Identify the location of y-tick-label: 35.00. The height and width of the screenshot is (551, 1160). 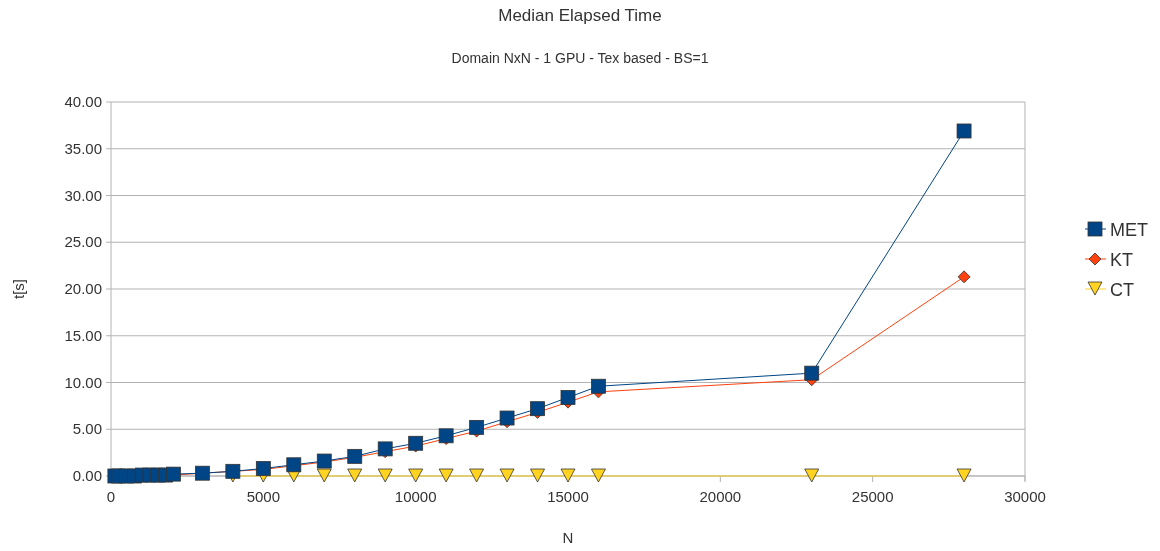
(83, 148).